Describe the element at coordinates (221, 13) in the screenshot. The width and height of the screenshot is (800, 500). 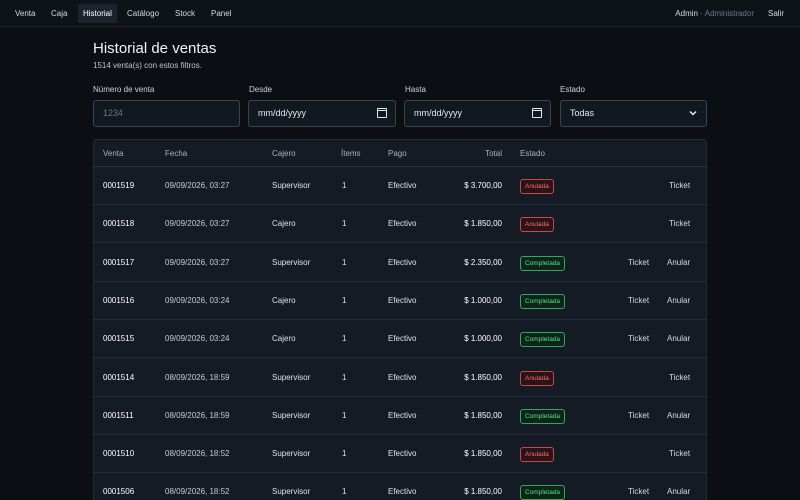
I see `nav-item-panel: Panel` at that location.